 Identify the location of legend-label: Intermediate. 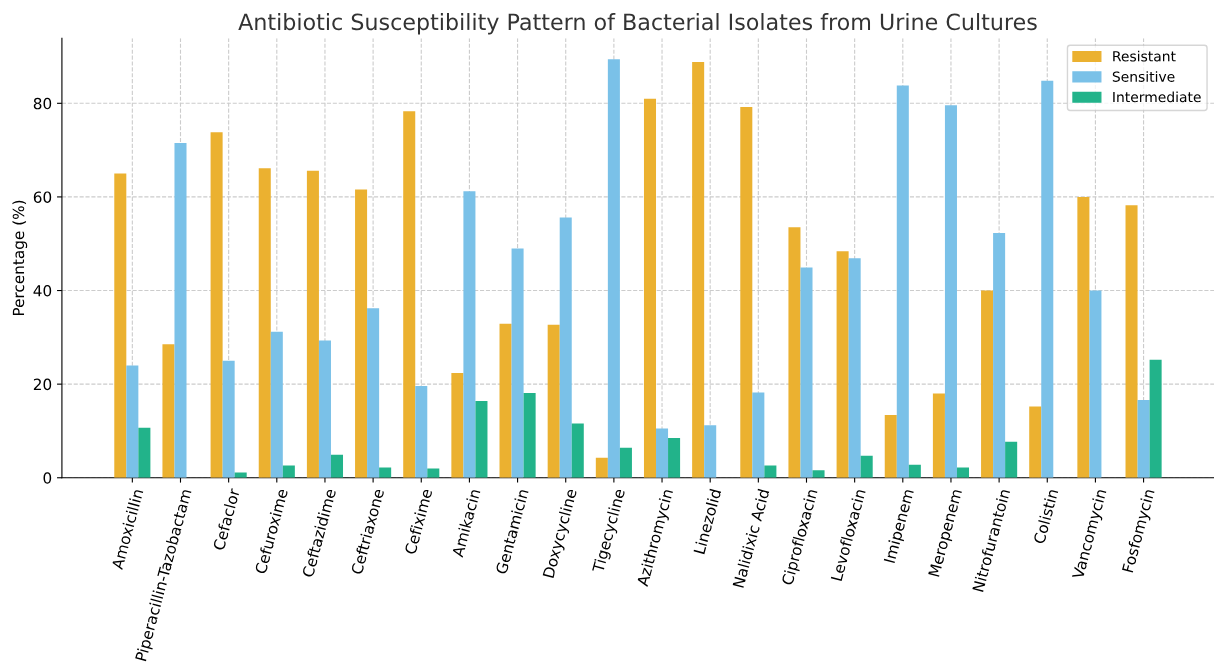
(1157, 97).